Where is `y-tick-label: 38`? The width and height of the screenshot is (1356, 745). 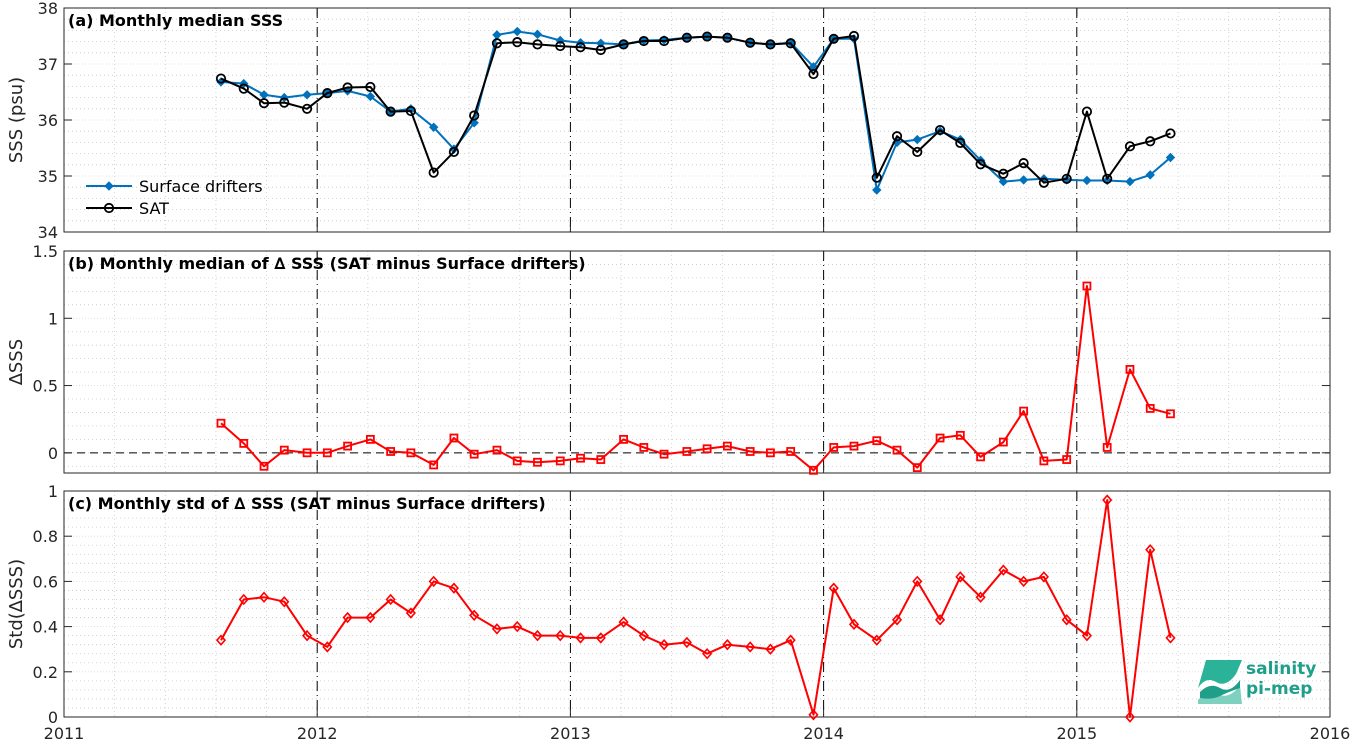
y-tick-label: 38 is located at coordinates (48, 9).